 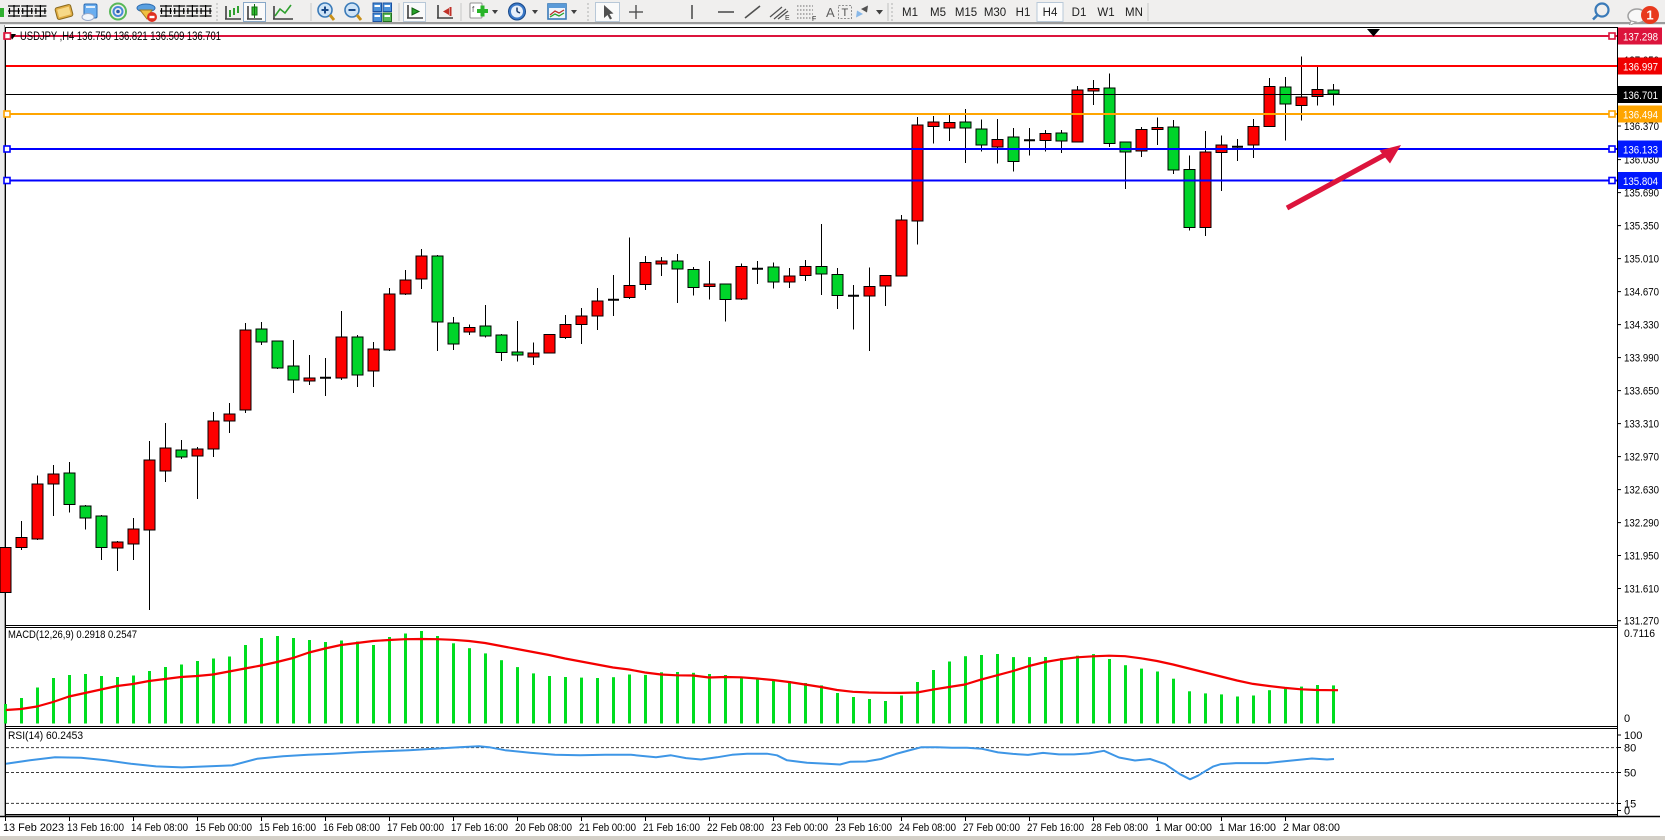 I want to click on svg-text: 131.610, so click(x=1641, y=590).